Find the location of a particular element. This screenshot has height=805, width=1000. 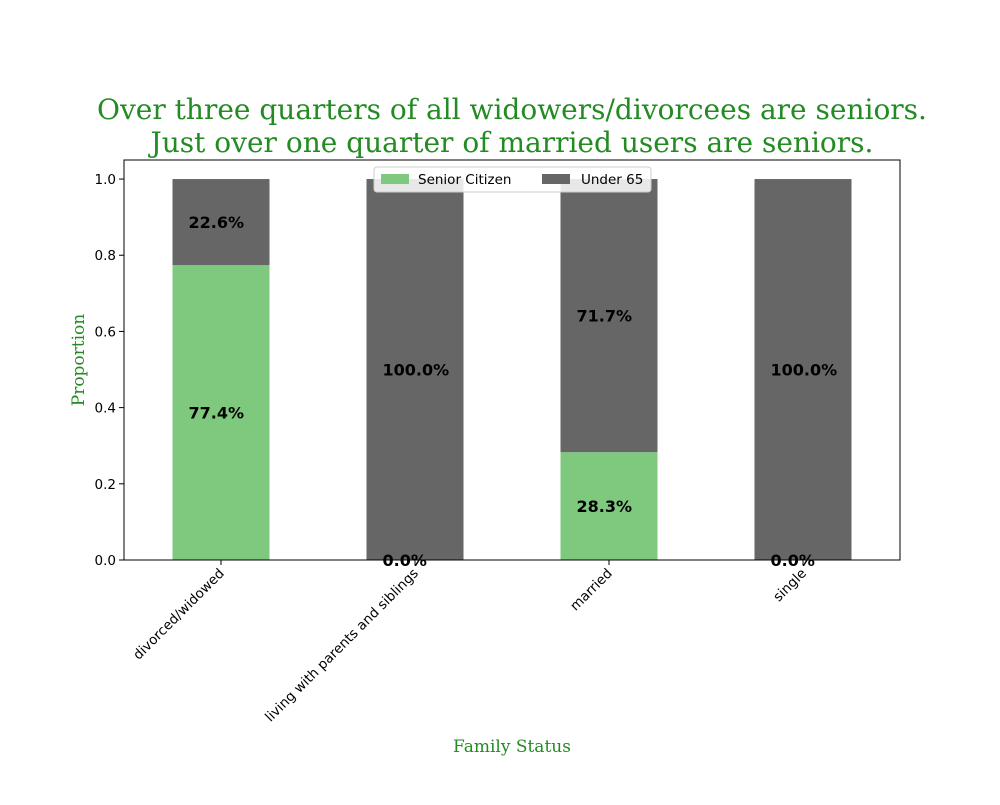

y-tick-label: 0.8 is located at coordinates (105, 256).